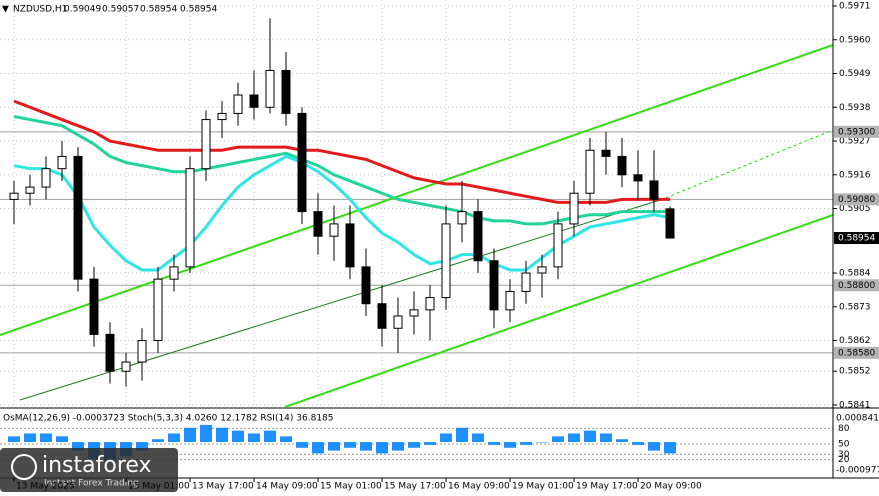 This screenshot has height=496, width=879. I want to click on y-tick-label: 0.5938, so click(855, 108).